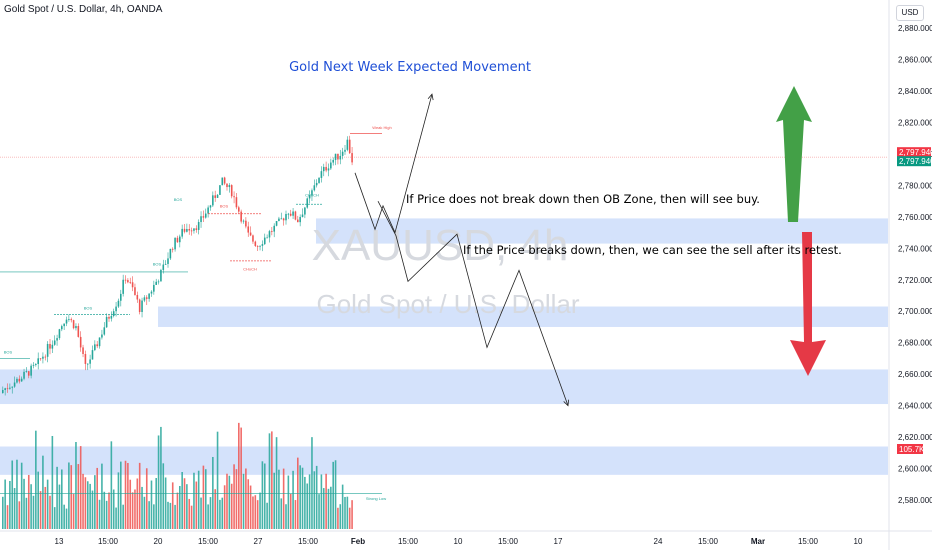  I want to click on buy-arrow-icon, so click(794, 154).